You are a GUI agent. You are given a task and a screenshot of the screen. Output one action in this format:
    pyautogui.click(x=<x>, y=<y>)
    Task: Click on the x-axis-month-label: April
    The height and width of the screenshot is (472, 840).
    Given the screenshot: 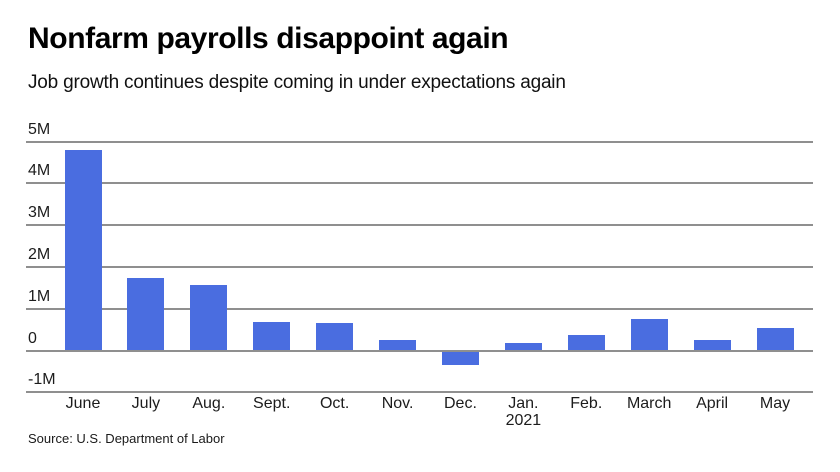 What is the action you would take?
    pyautogui.click(x=712, y=403)
    